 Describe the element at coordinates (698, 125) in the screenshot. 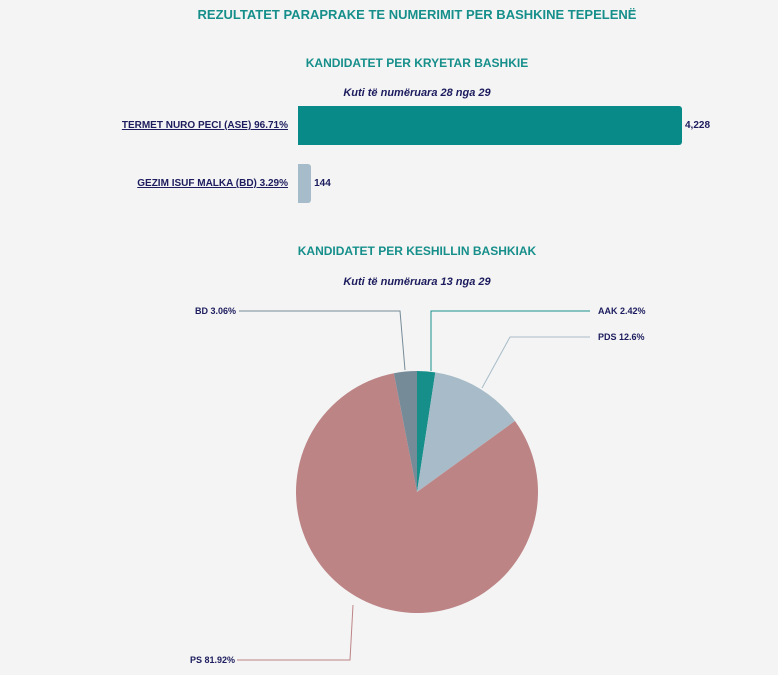

I see `bar-value-label: 4,228` at that location.